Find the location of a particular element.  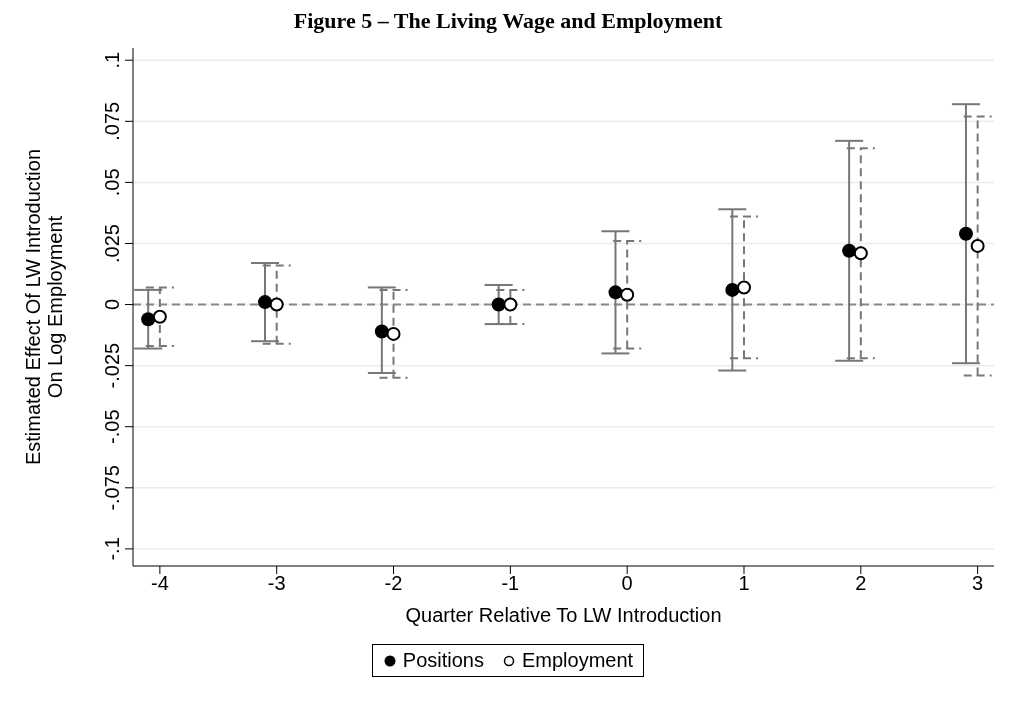

x-tick-label: -4 is located at coordinates (159, 583).